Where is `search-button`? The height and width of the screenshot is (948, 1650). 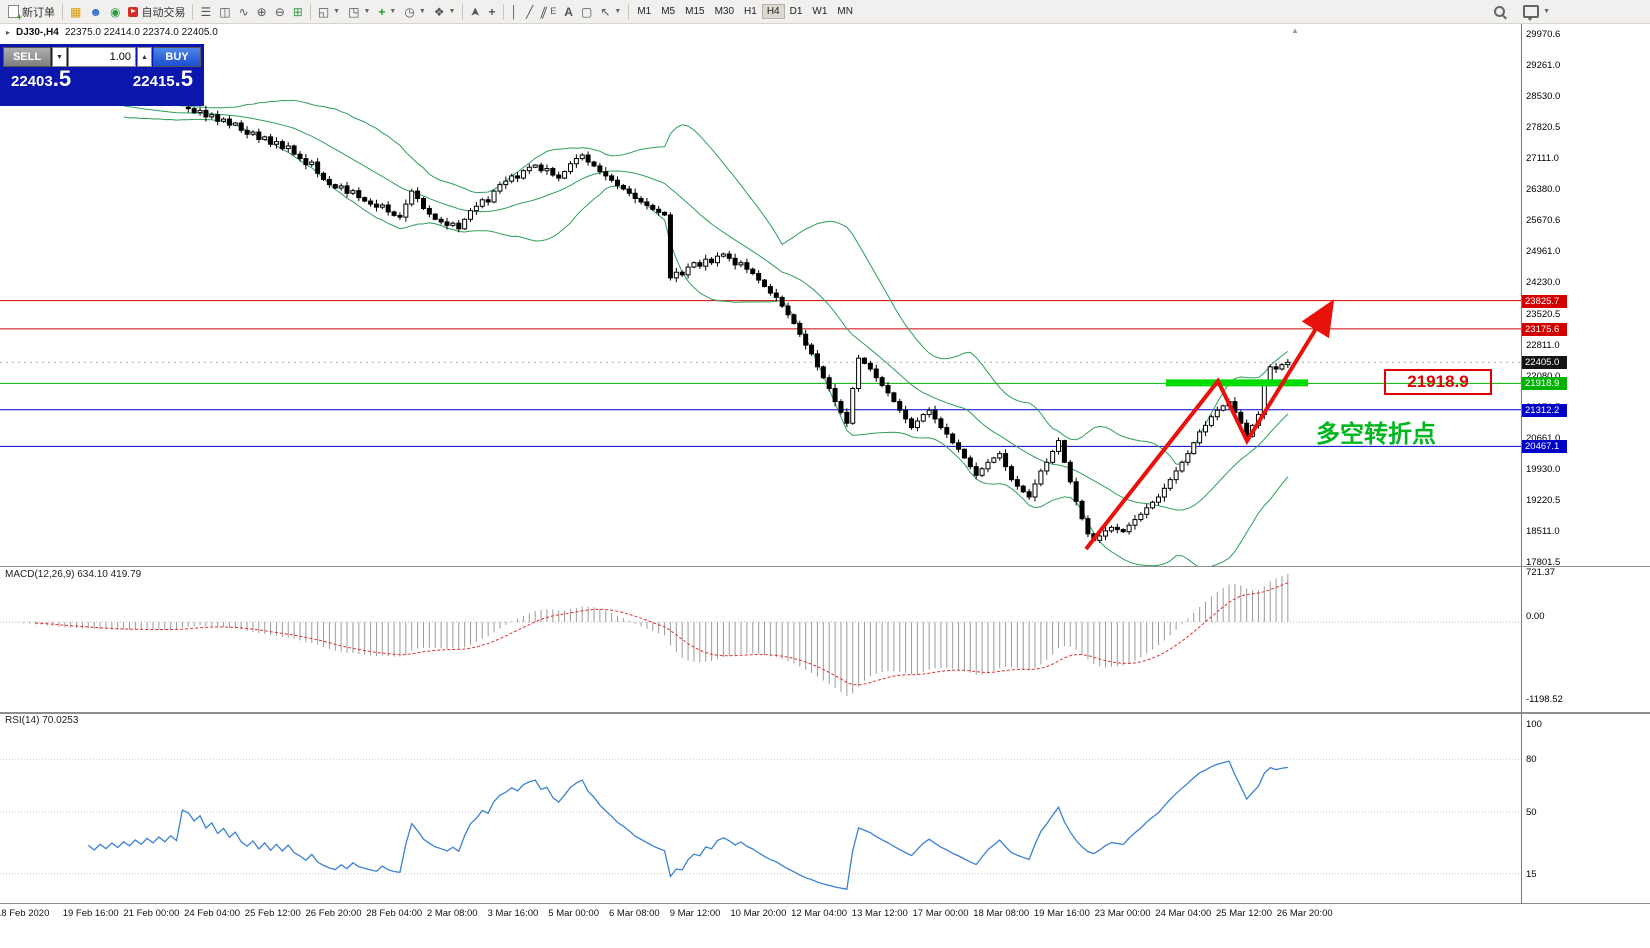 search-button is located at coordinates (1499, 11).